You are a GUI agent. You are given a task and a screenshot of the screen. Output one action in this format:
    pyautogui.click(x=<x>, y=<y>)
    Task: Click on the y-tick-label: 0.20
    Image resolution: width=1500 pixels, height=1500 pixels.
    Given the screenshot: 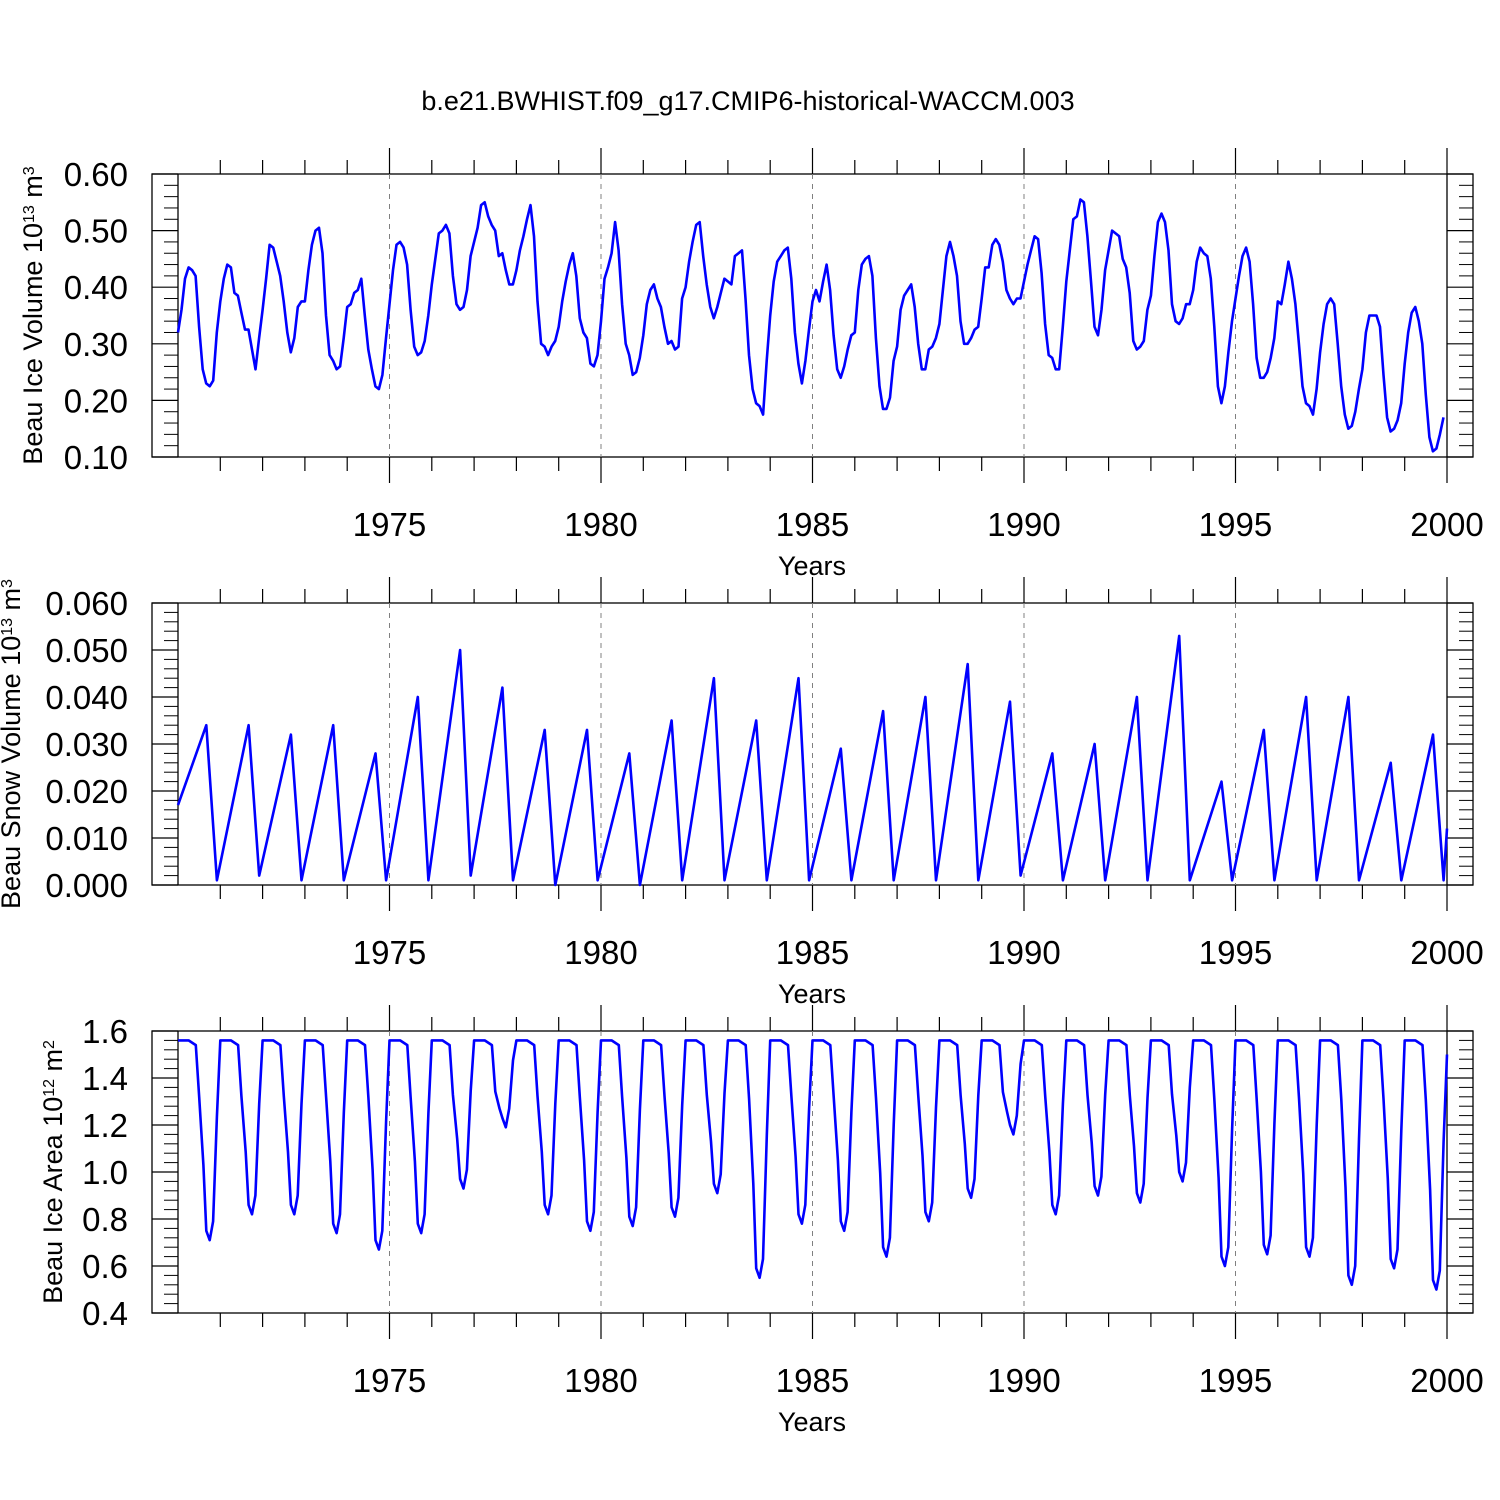 What is the action you would take?
    pyautogui.click(x=96, y=400)
    